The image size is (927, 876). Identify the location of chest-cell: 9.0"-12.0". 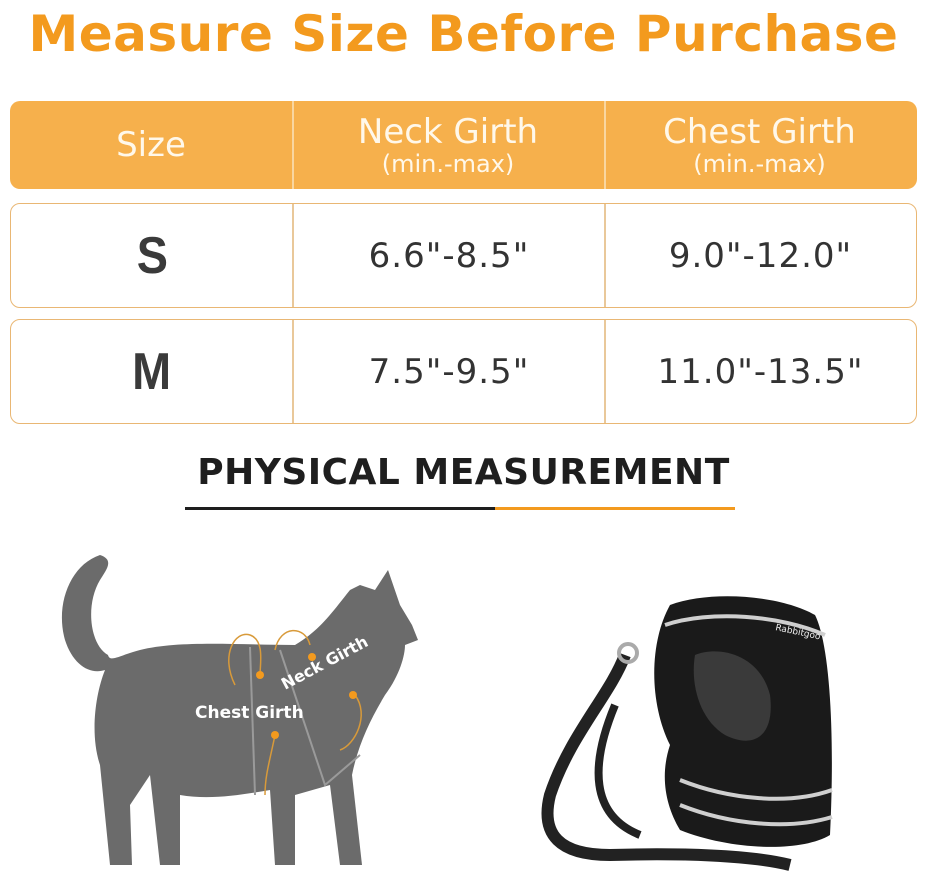
(760, 255).